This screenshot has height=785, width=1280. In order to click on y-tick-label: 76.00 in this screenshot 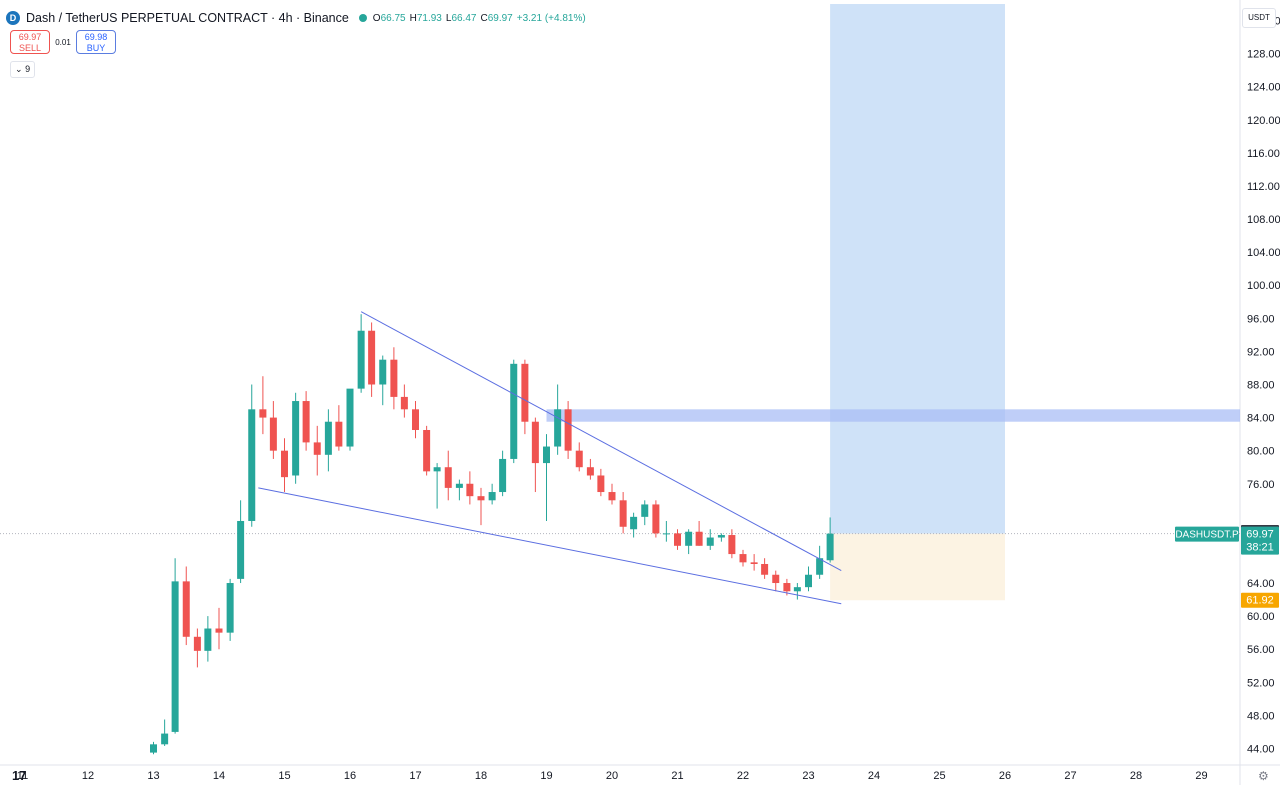, I will do `click(1261, 485)`.